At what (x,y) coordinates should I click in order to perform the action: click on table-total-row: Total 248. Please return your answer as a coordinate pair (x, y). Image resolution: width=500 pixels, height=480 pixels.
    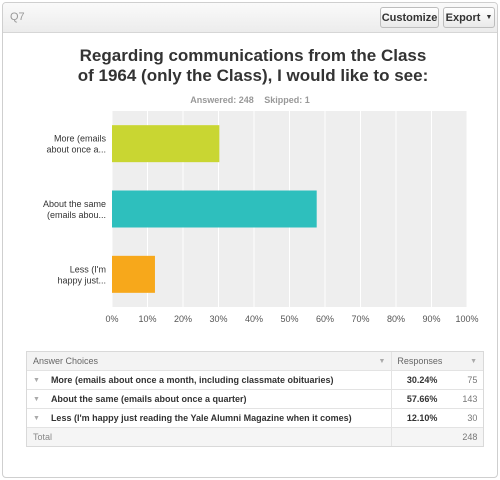
    Looking at the image, I should click on (255, 436).